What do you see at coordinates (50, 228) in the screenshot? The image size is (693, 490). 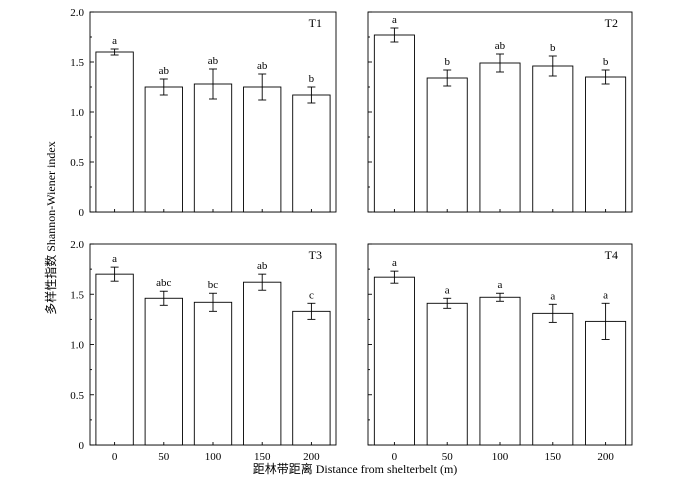 I see `y-axis-label: 多样性指数 Shannon-Wiener index` at bounding box center [50, 228].